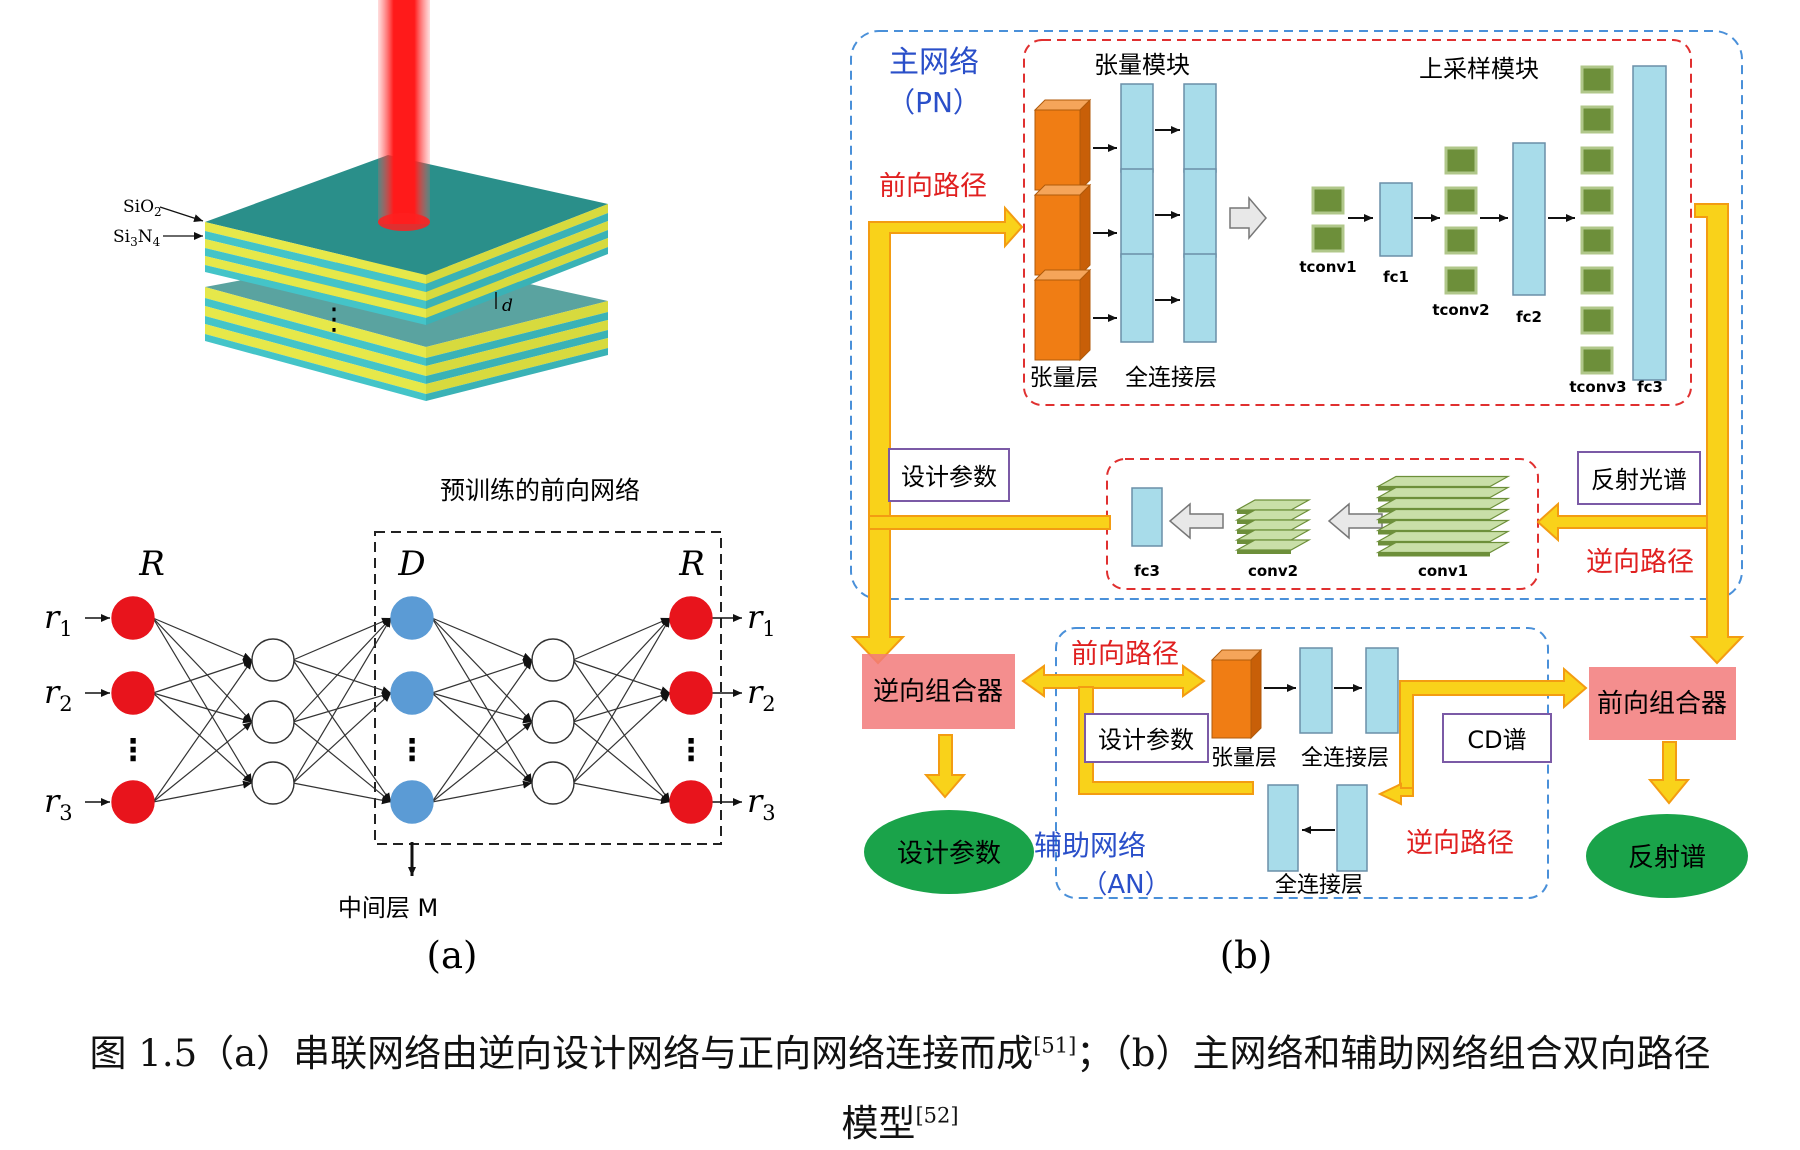 This screenshot has width=1800, height=1150. I want to click on output-r2: r2, so click(761, 694).